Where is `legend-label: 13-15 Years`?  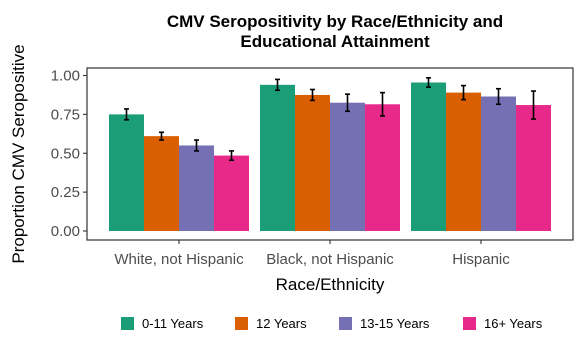 legend-label: 13-15 Years is located at coordinates (395, 323).